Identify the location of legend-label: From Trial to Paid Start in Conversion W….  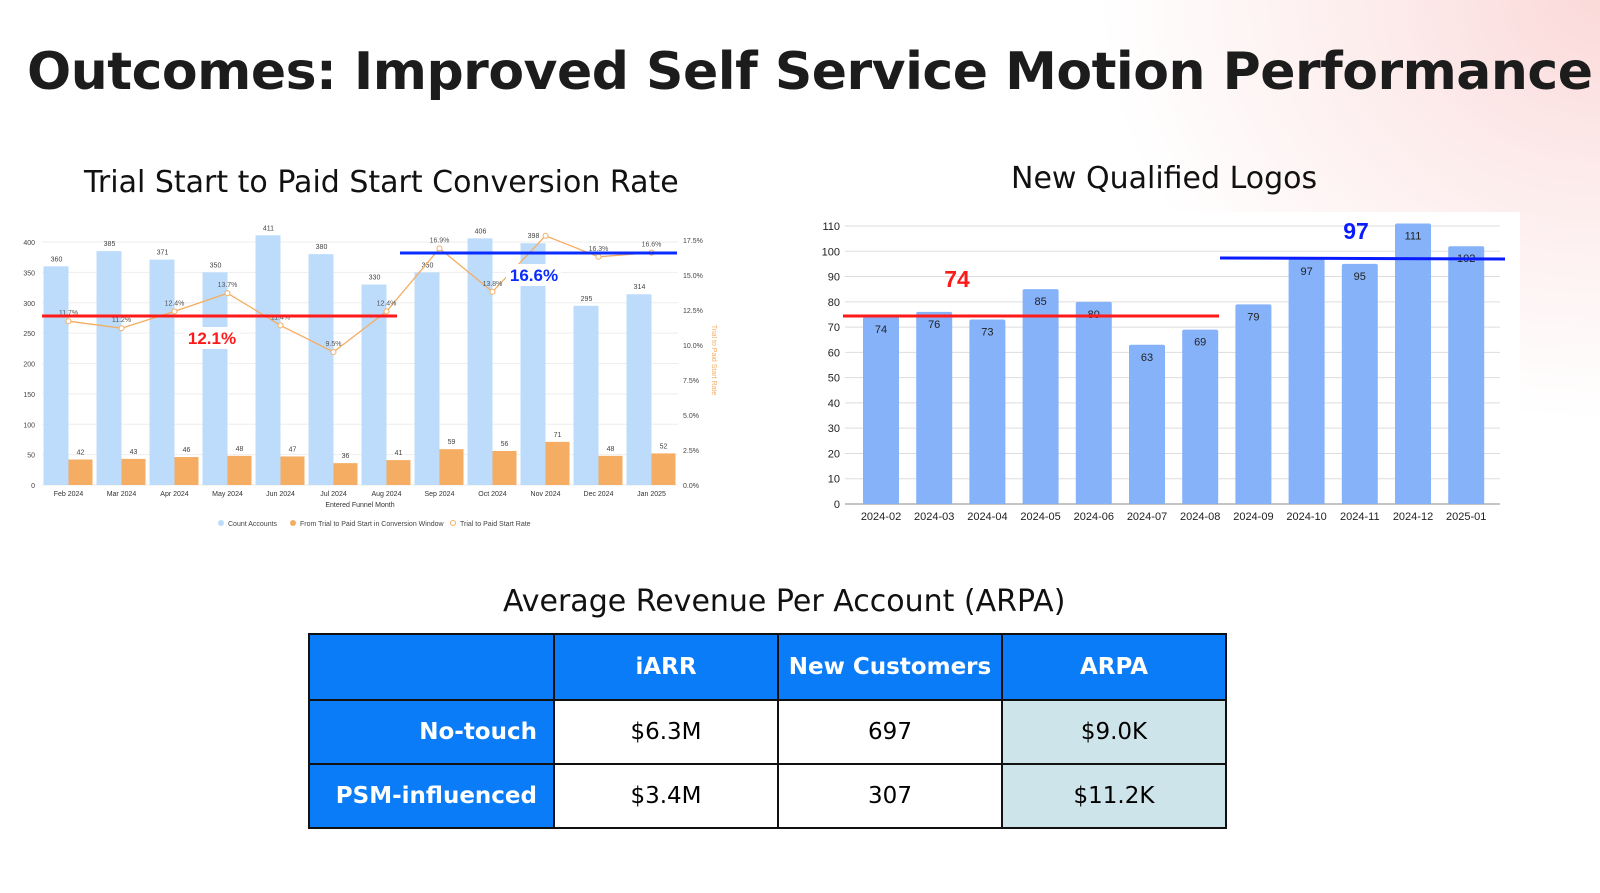
(372, 524).